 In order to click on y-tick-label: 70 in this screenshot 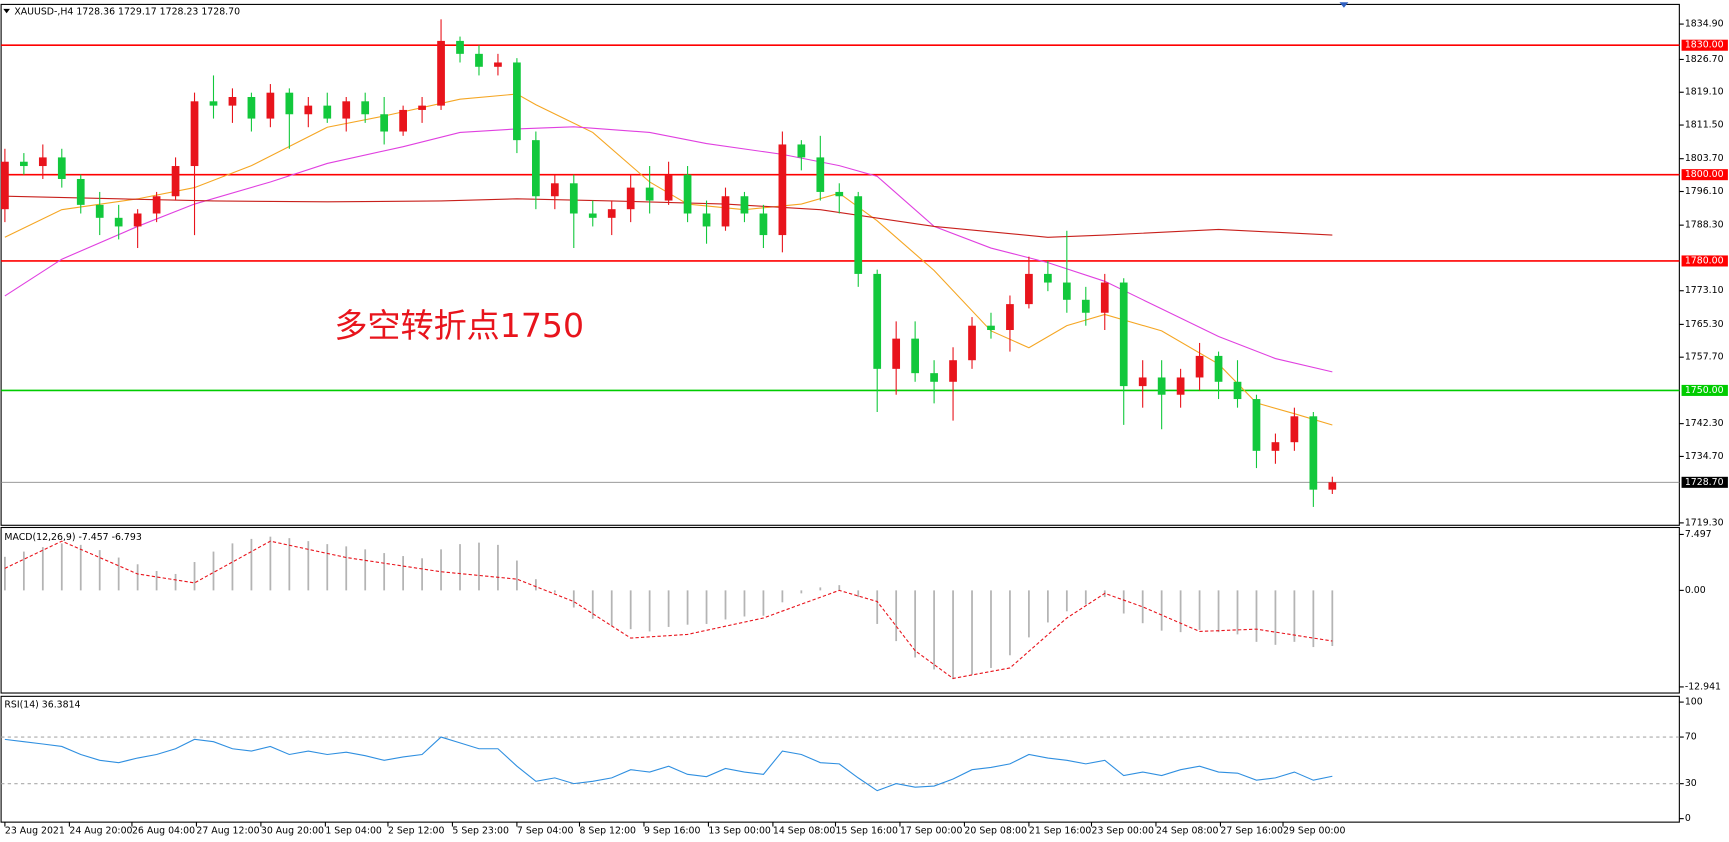, I will do `click(1691, 737)`.